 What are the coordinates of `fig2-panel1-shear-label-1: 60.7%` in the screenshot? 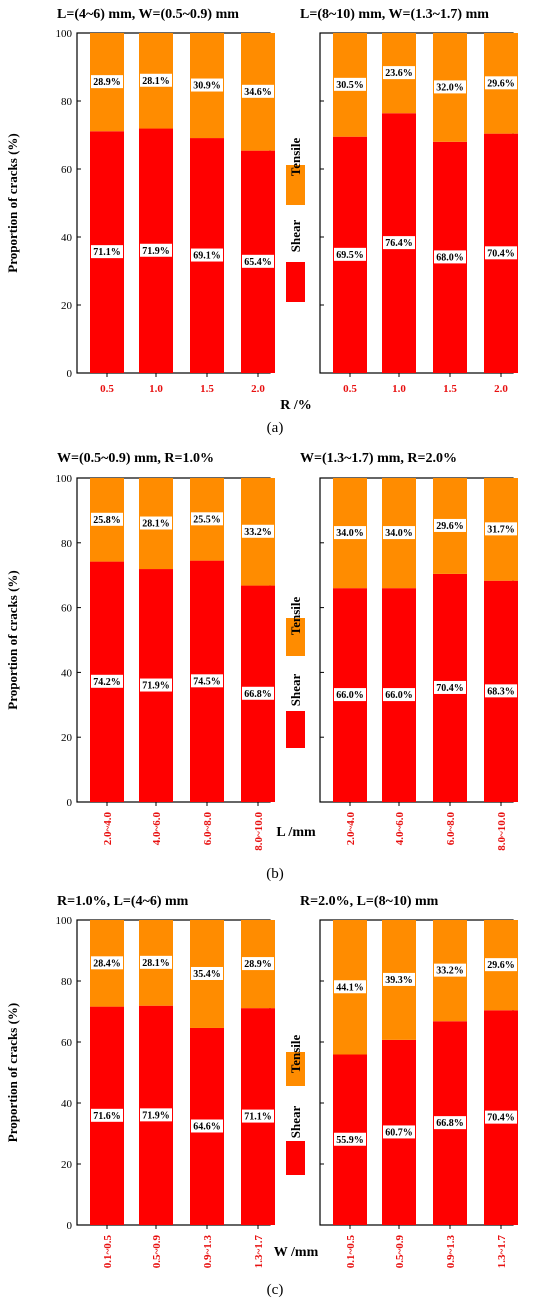 It's located at (399, 1132).